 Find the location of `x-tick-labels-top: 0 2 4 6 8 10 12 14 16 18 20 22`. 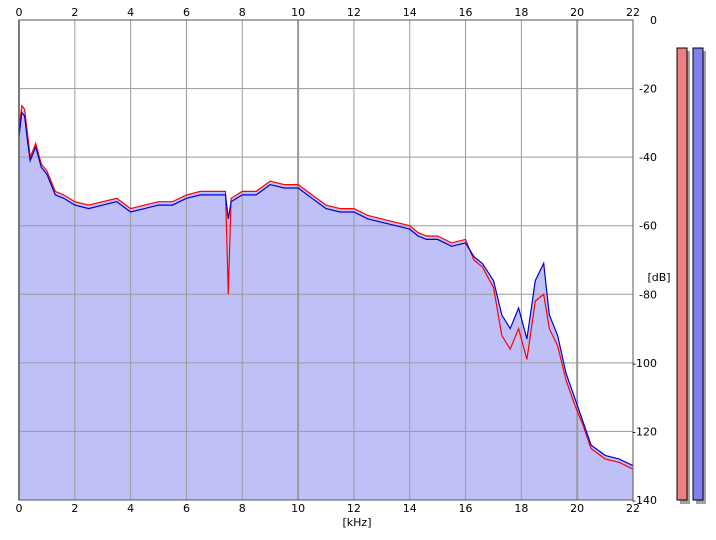

x-tick-labels-top: 0 2 4 6 8 10 12 14 16 18 20 22 is located at coordinates (328, 12).